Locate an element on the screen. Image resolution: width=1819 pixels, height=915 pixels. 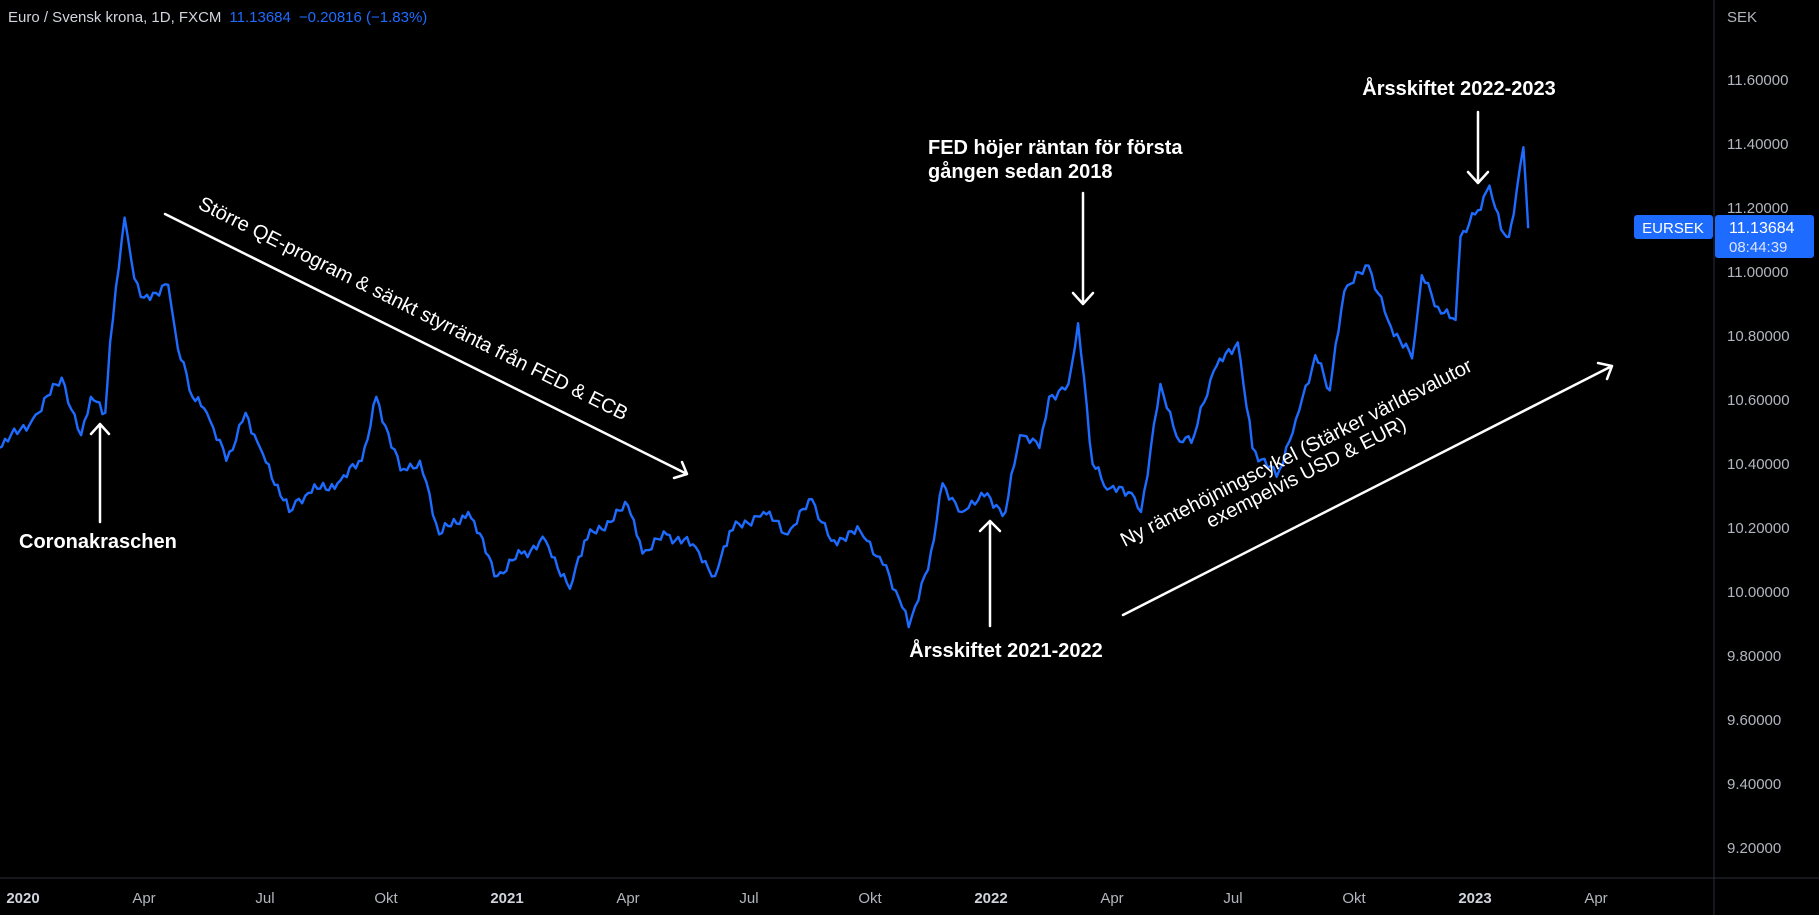
symbol-title: Euro / Svensk krona, 1D, FXCM is located at coordinates (115, 17).